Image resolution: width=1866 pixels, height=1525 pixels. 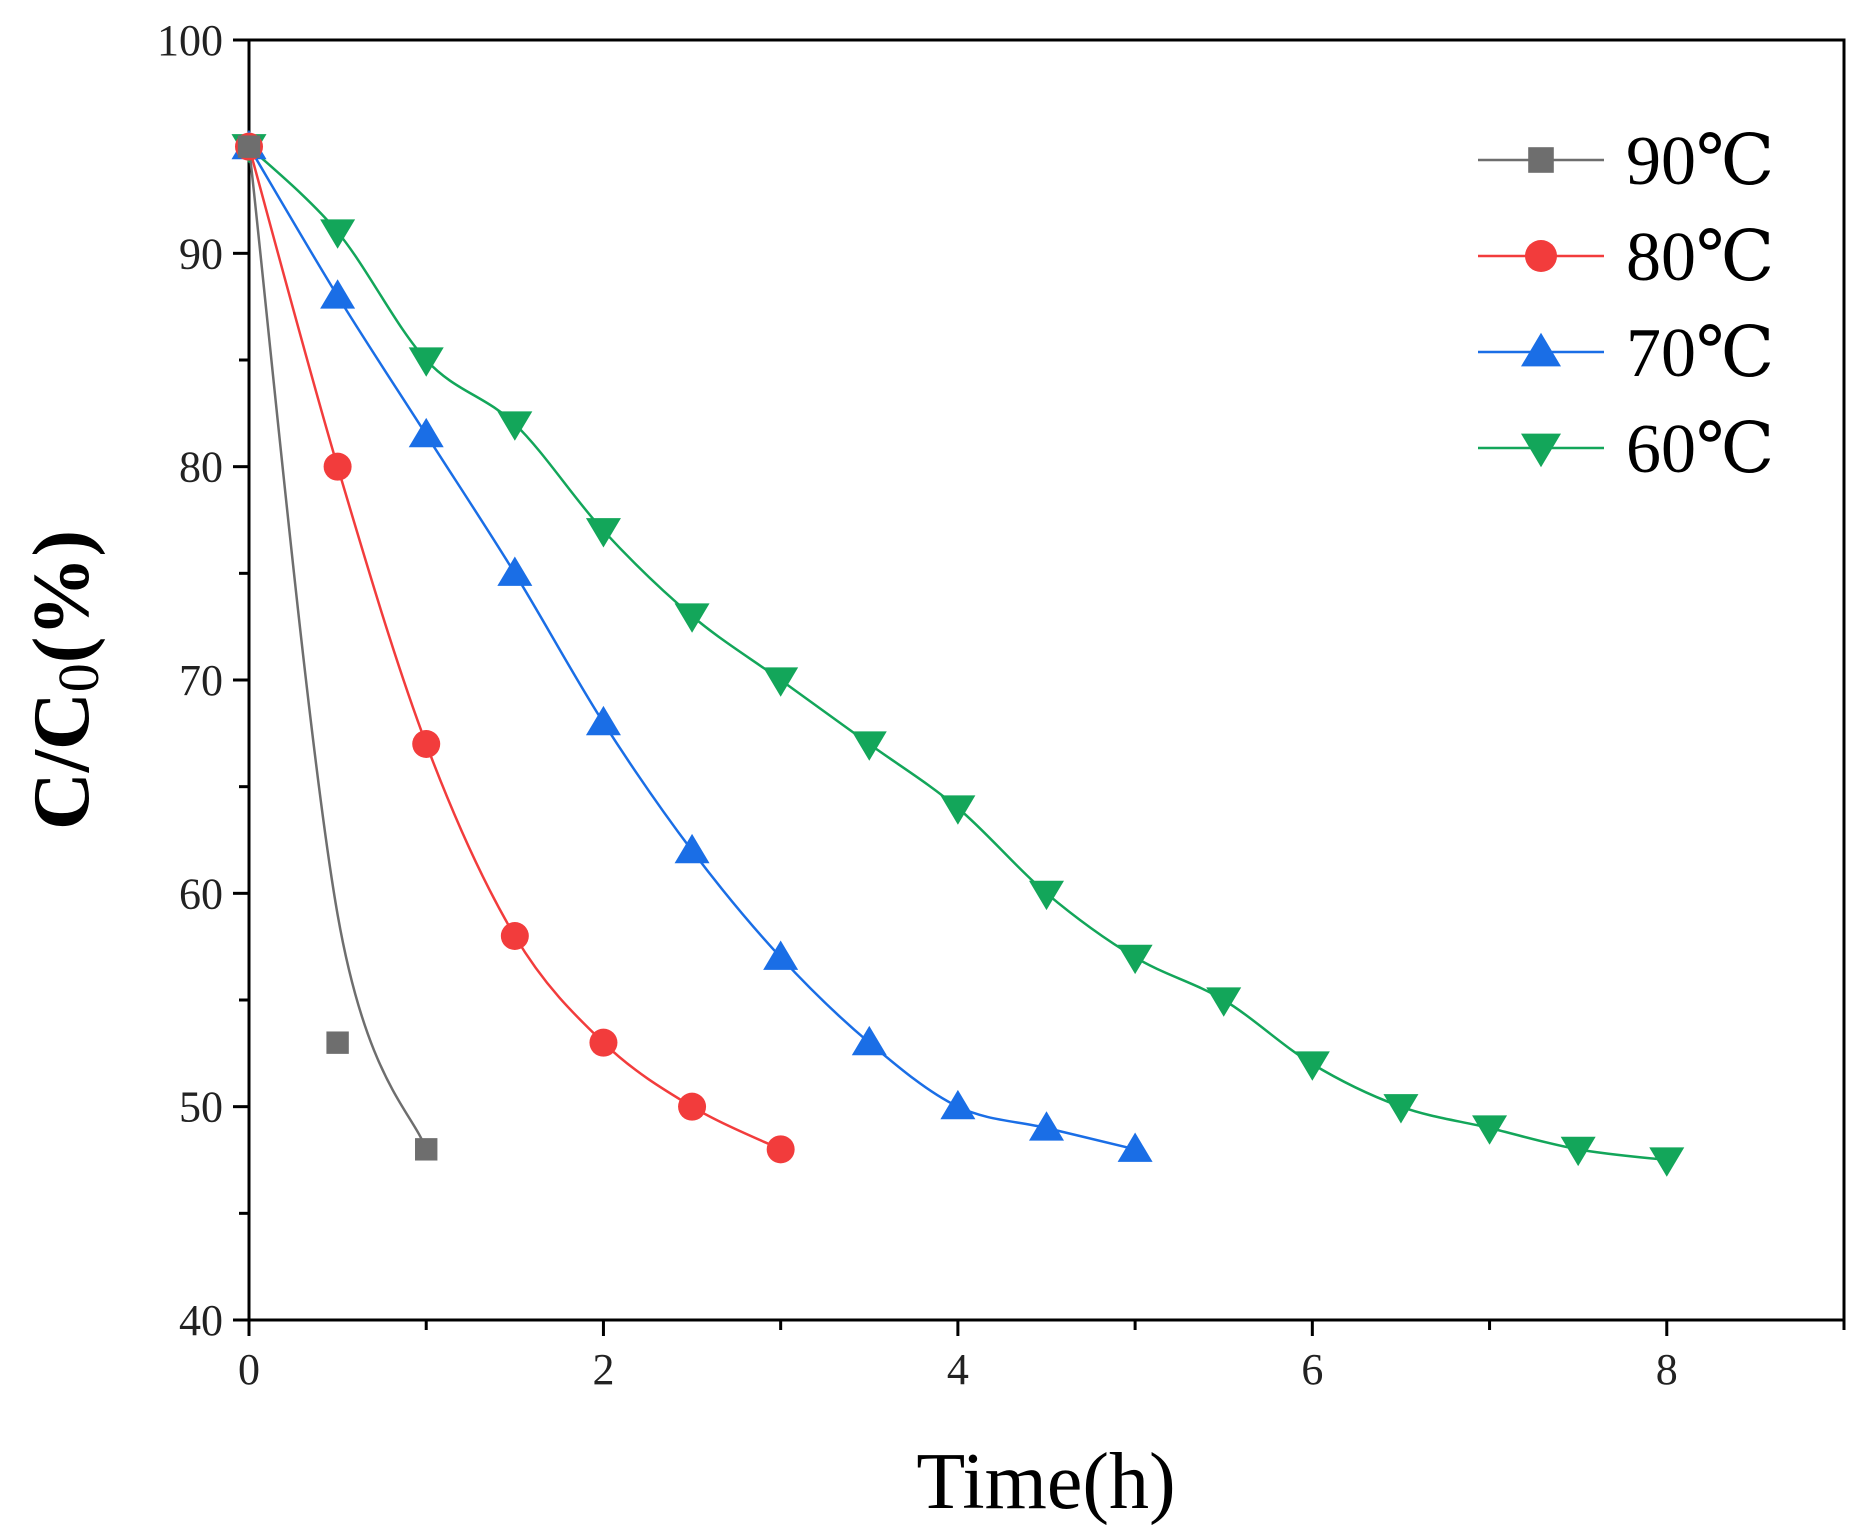 I want to click on x-axis-title: Time(h), so click(x=1045, y=1481).